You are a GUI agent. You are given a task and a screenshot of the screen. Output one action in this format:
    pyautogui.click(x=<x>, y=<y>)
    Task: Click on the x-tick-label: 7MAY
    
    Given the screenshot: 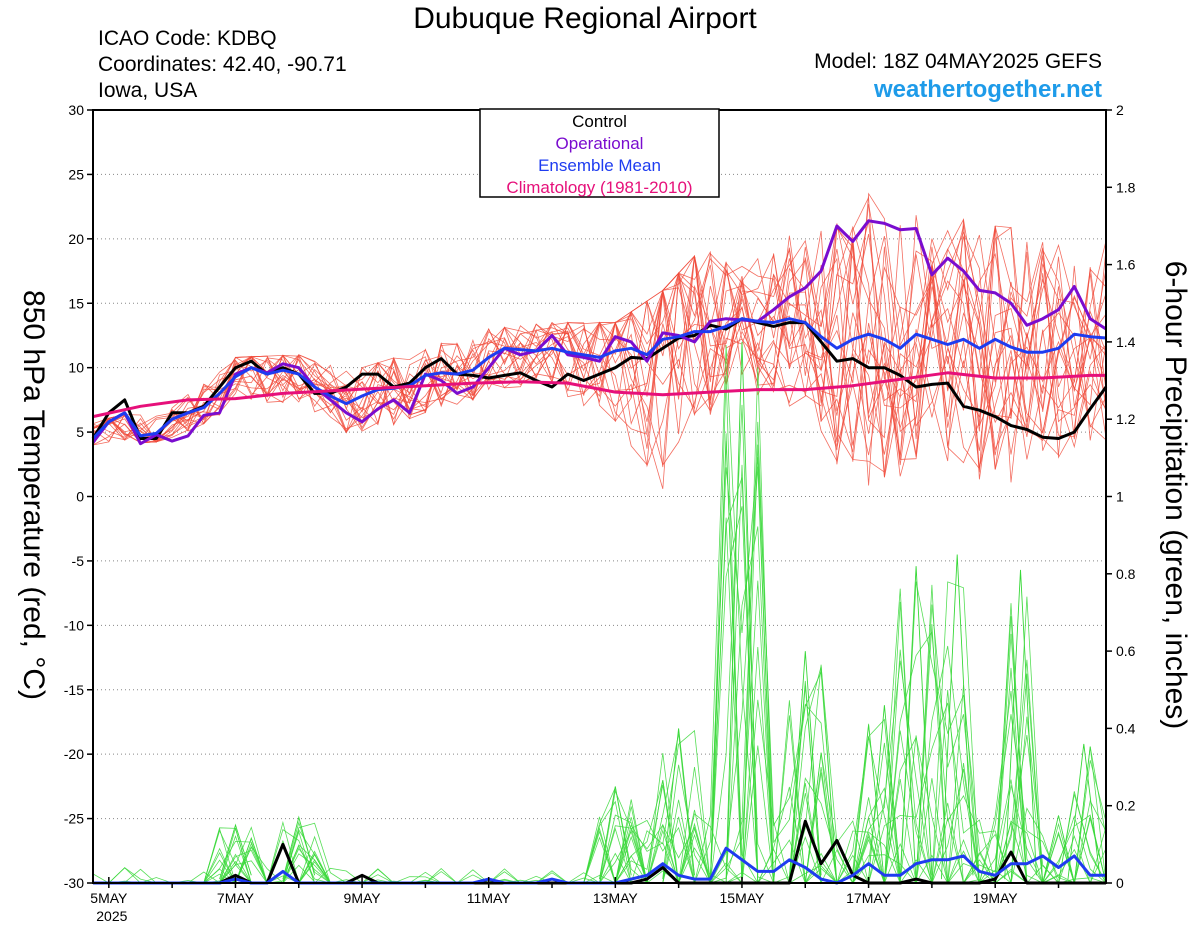 What is the action you would take?
    pyautogui.click(x=236, y=898)
    